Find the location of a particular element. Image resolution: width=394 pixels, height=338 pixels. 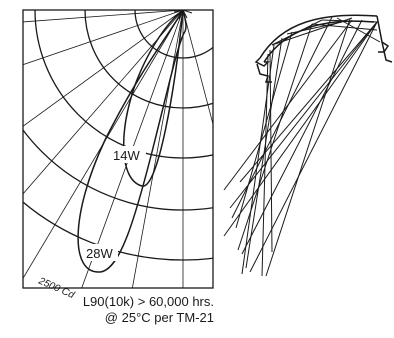

curve-label-14w: 14W is located at coordinates (126, 155).